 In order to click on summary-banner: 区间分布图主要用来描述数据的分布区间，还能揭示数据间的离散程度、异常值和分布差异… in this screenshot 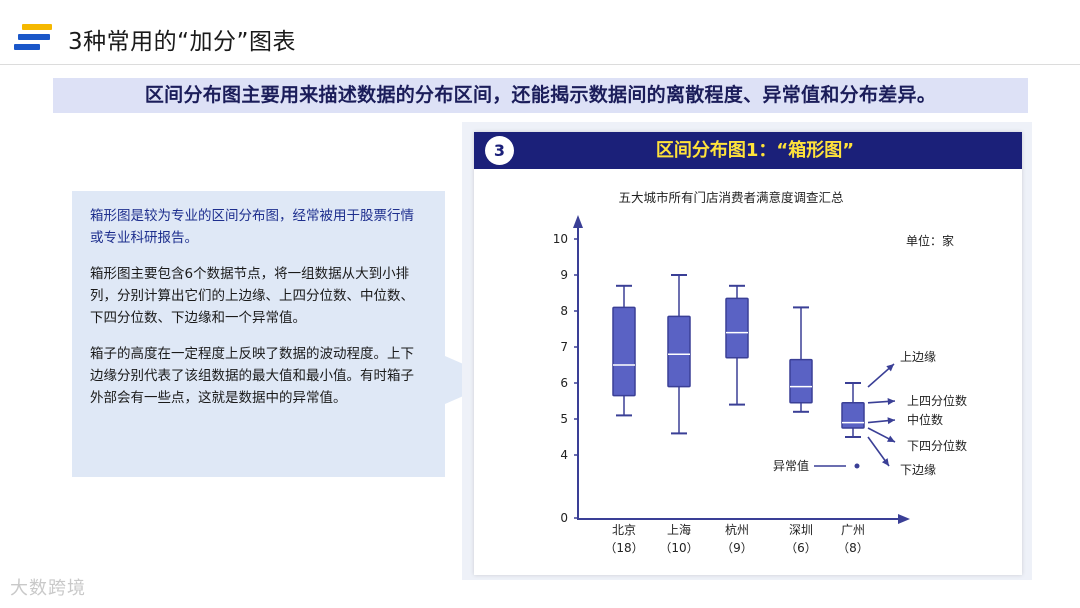, I will do `click(540, 95)`.